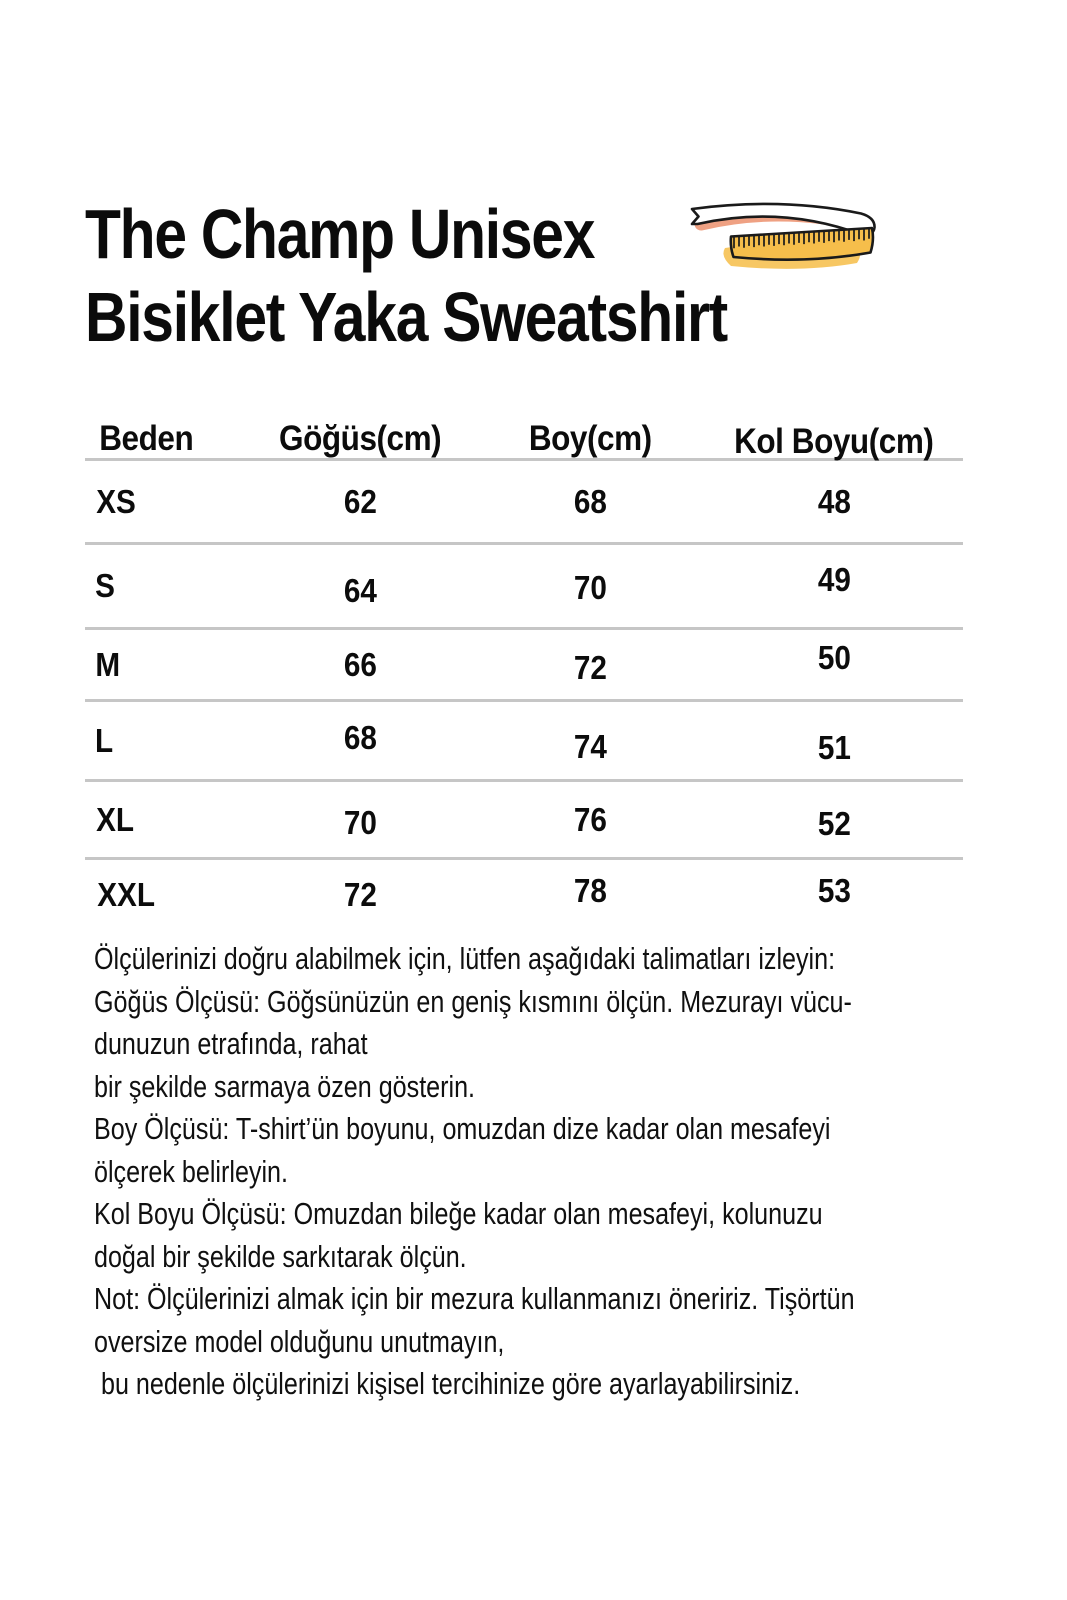 The height and width of the screenshot is (1600, 1067). Describe the element at coordinates (524, 440) in the screenshot. I see `size-table-header-row: Beden Göğüs(cm) Boy(cm) Kol Boyu(cm)` at that location.